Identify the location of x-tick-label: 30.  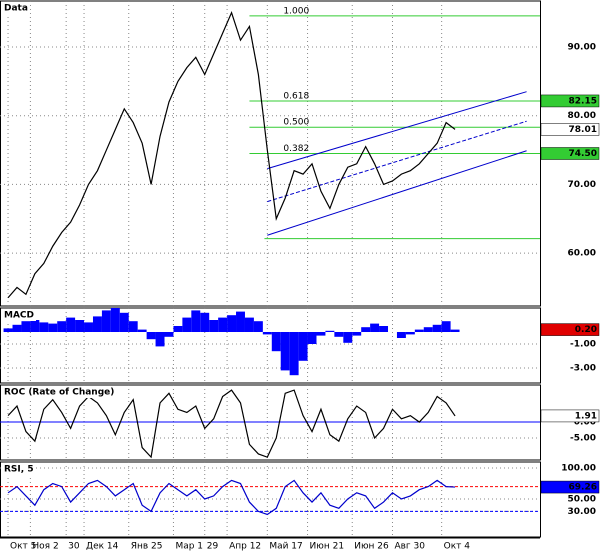
(74, 547).